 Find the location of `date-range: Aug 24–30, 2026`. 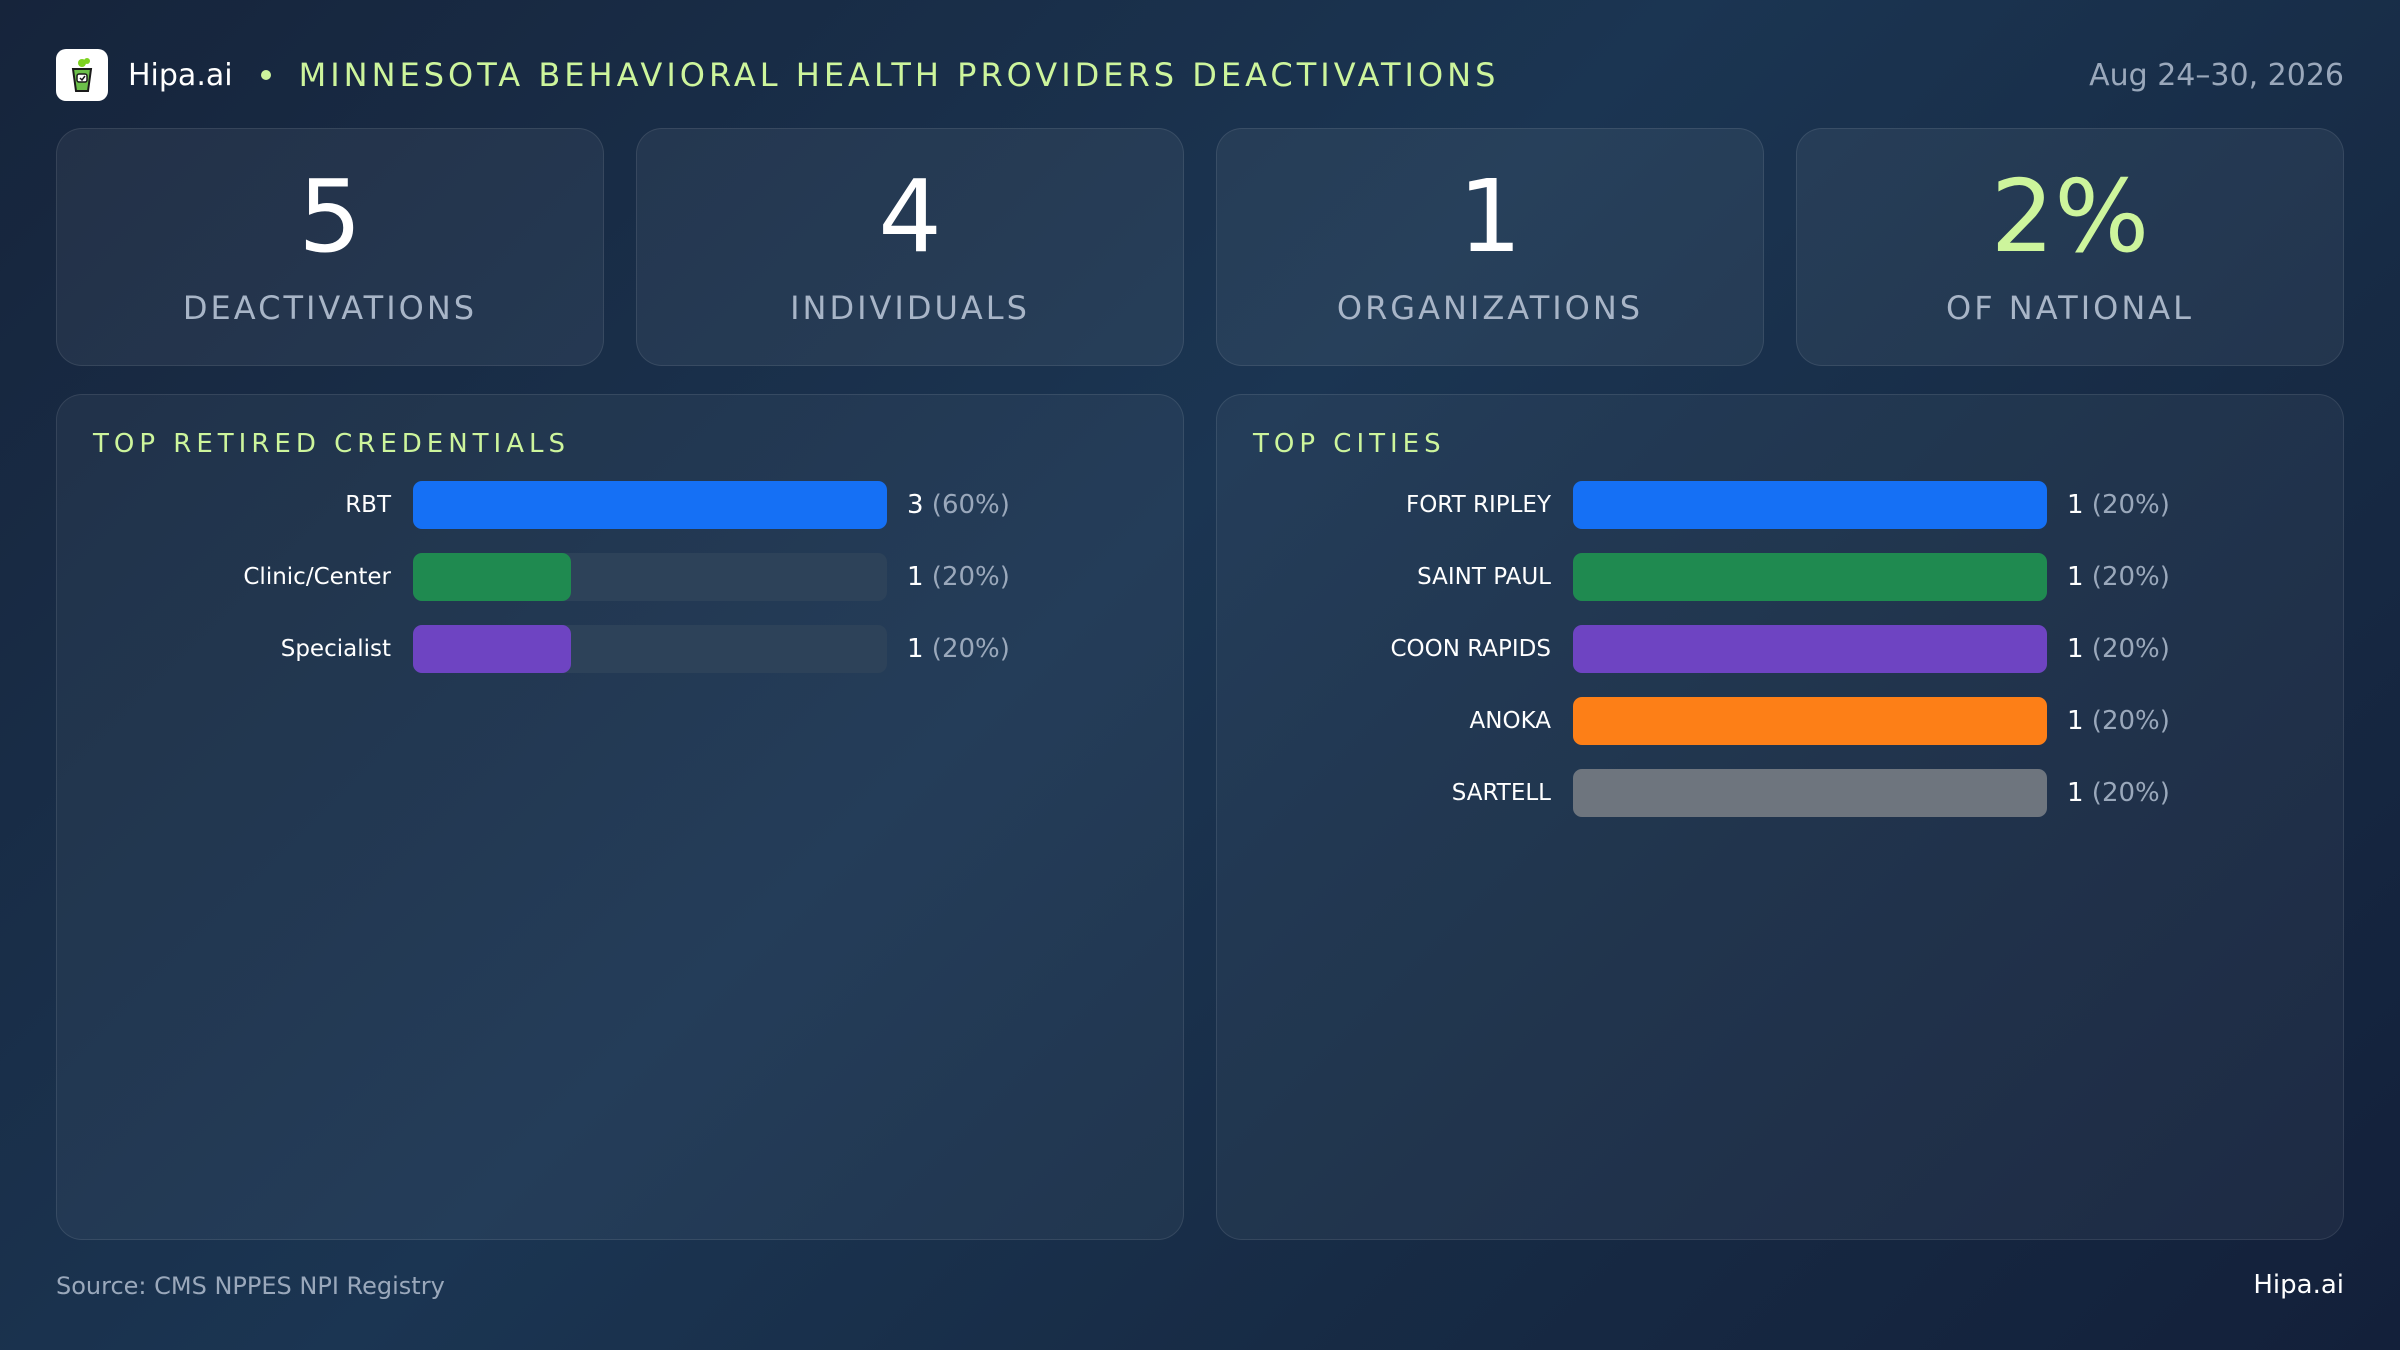

date-range: Aug 24–30, 2026 is located at coordinates (2216, 75).